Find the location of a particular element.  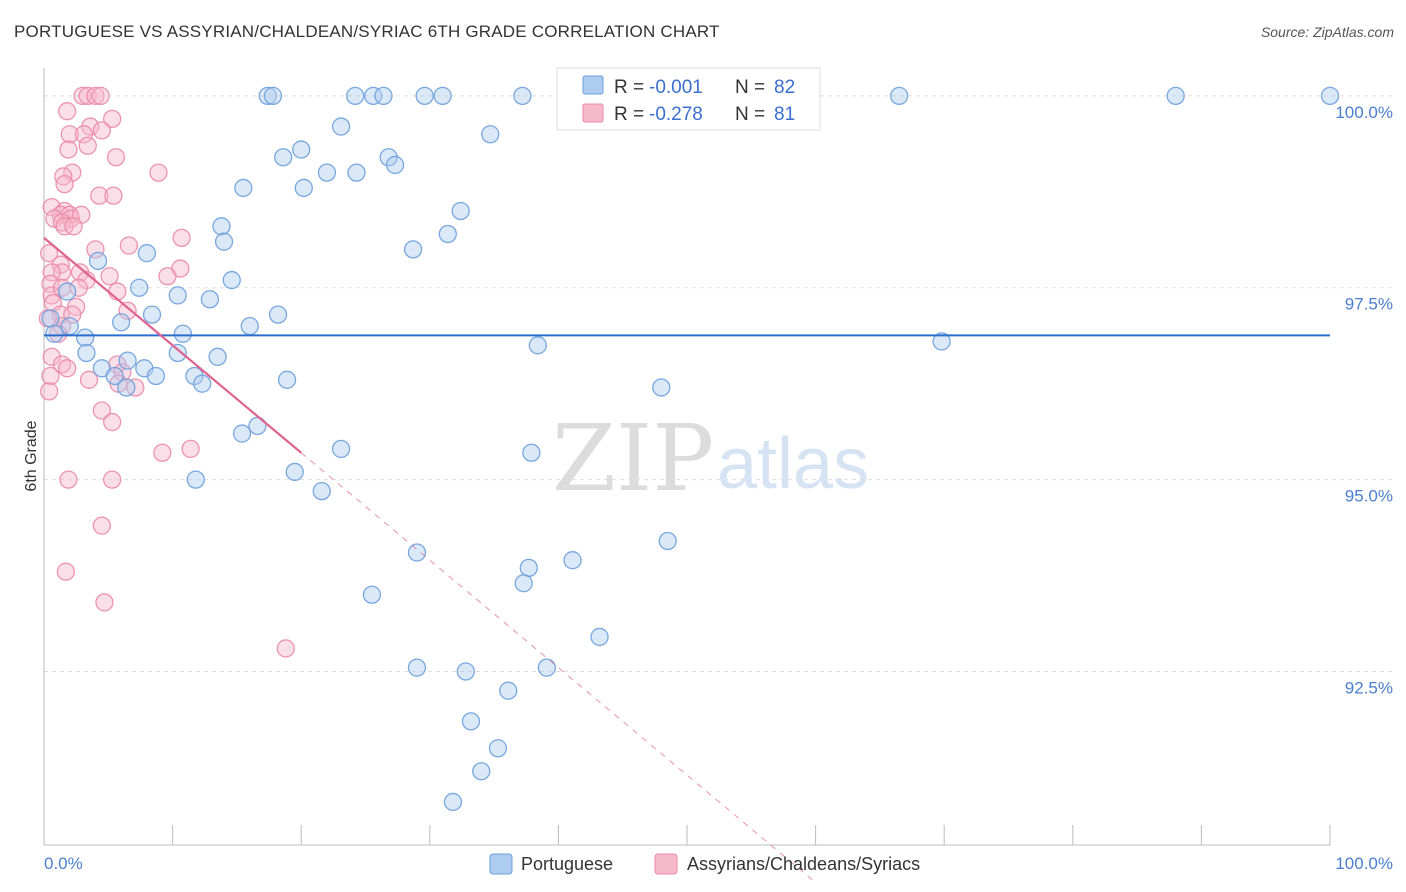

legend-n-label-2: N = is located at coordinates (750, 114).